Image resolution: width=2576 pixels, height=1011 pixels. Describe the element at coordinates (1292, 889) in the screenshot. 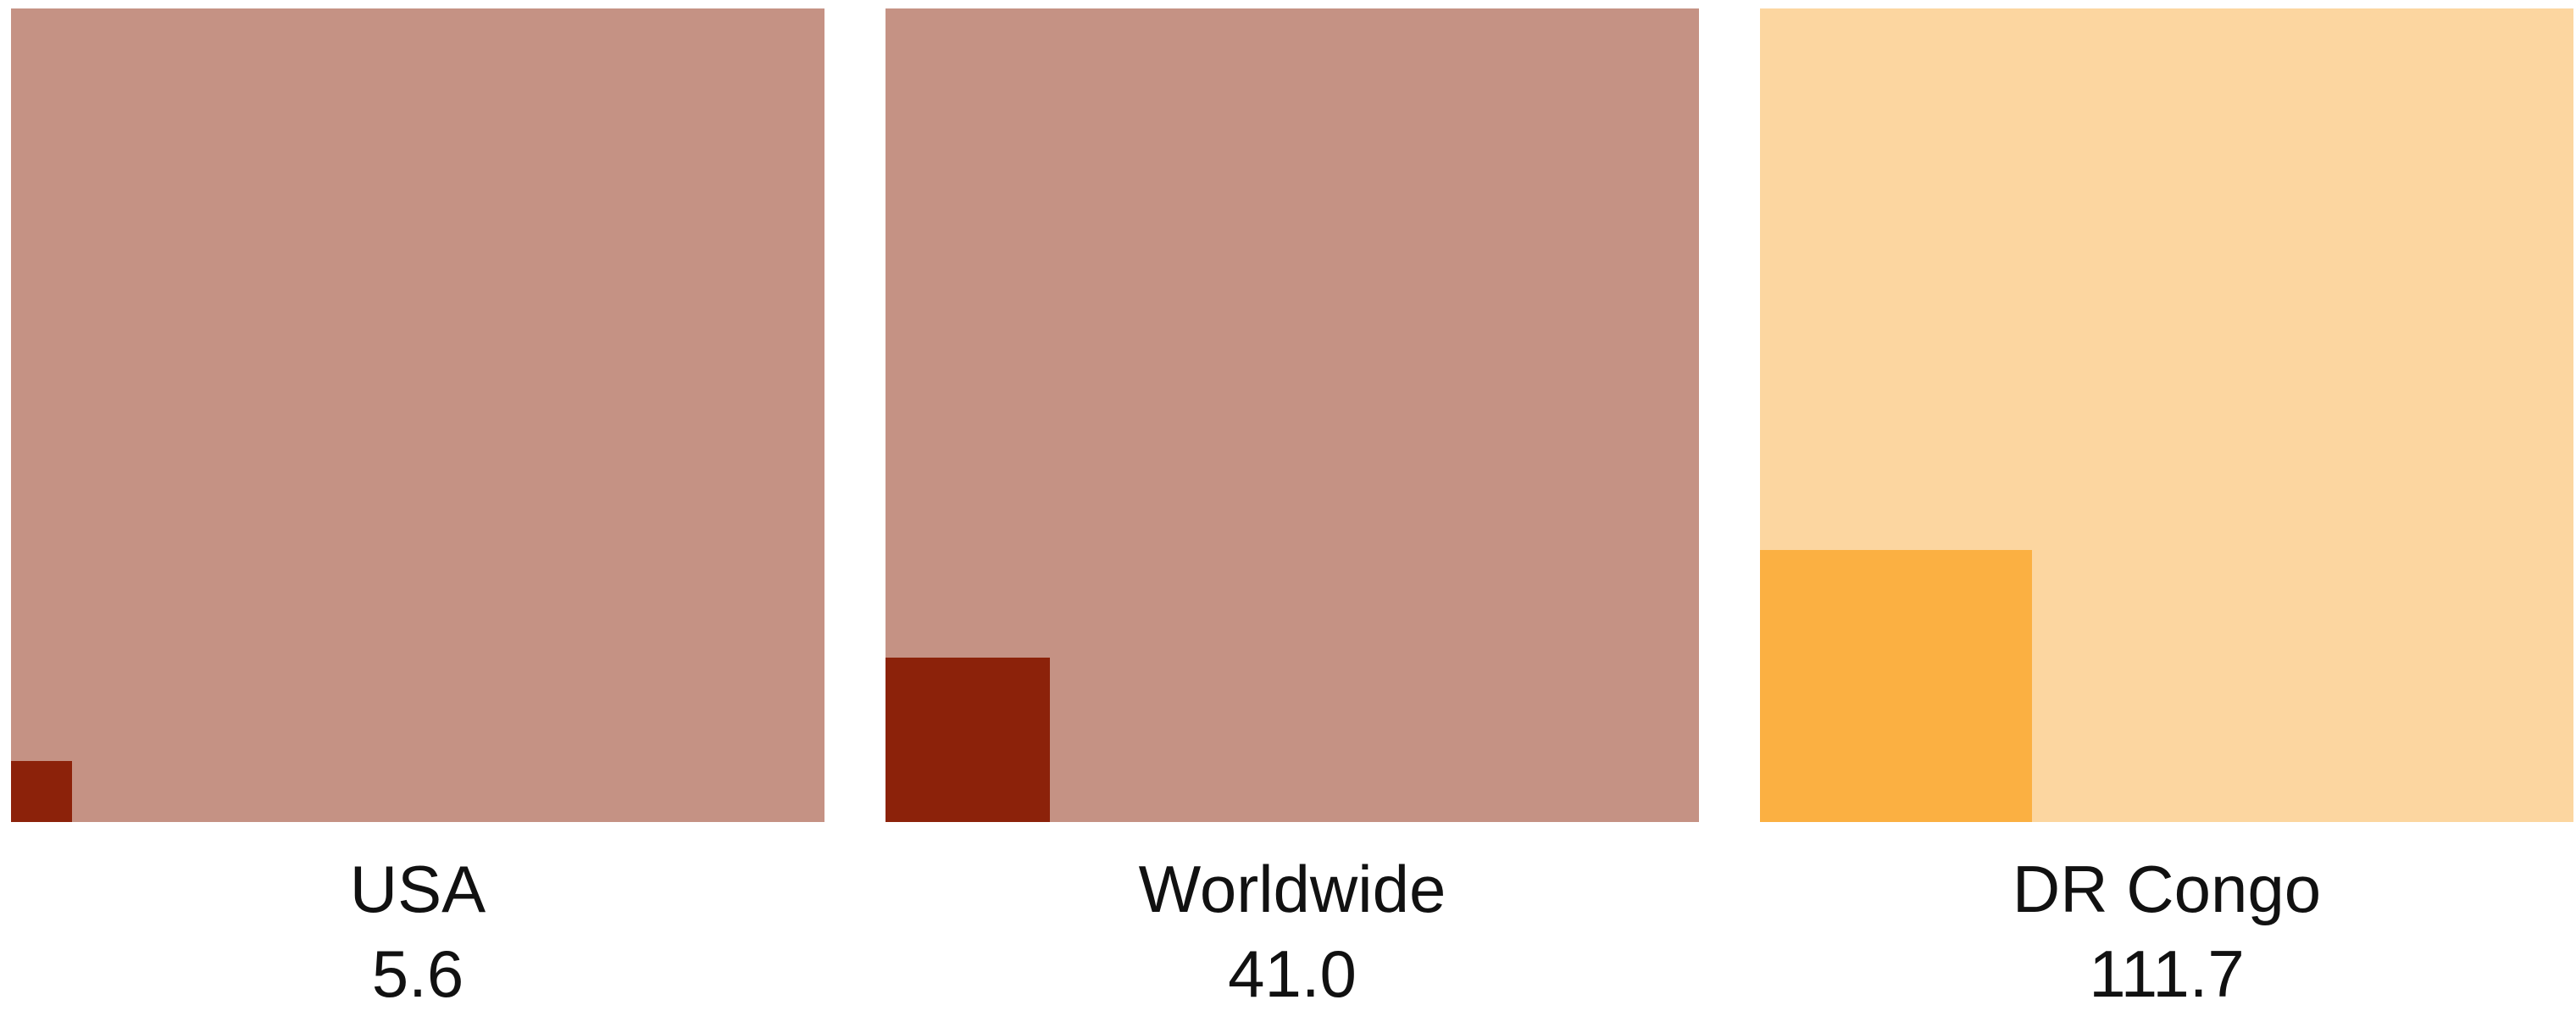

I see `category-label: Worldwide` at that location.